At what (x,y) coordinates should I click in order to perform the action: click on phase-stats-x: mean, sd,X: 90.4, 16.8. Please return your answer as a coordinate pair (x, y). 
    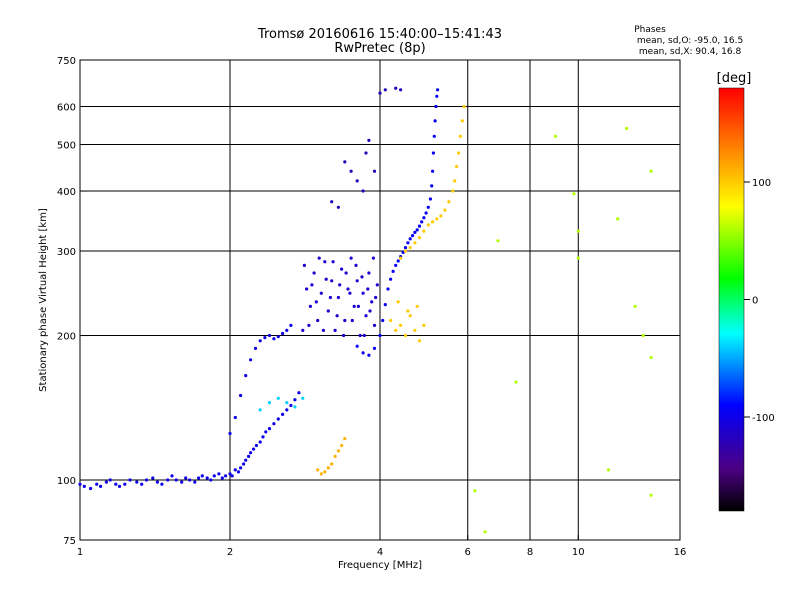
    Looking at the image, I should click on (690, 52).